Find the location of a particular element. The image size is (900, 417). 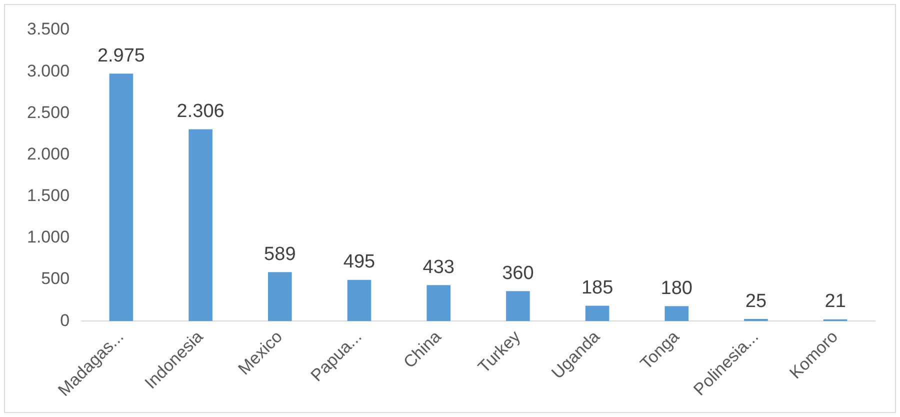

data-label: 433 is located at coordinates (438, 267).